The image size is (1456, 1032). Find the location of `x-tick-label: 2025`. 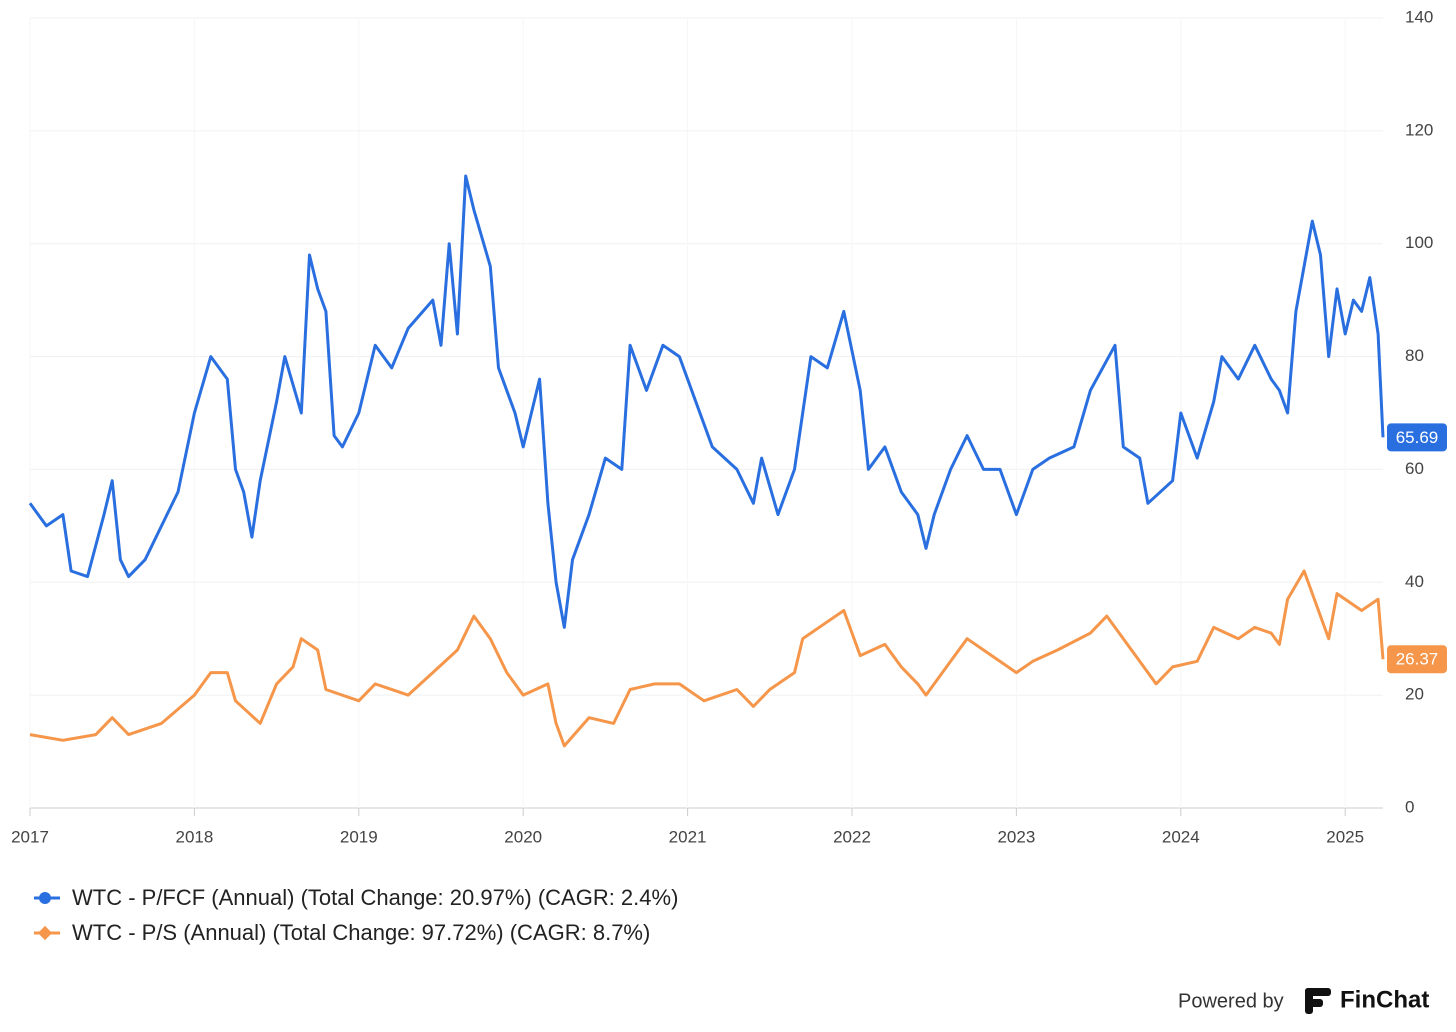

x-tick-label: 2025 is located at coordinates (1345, 836).